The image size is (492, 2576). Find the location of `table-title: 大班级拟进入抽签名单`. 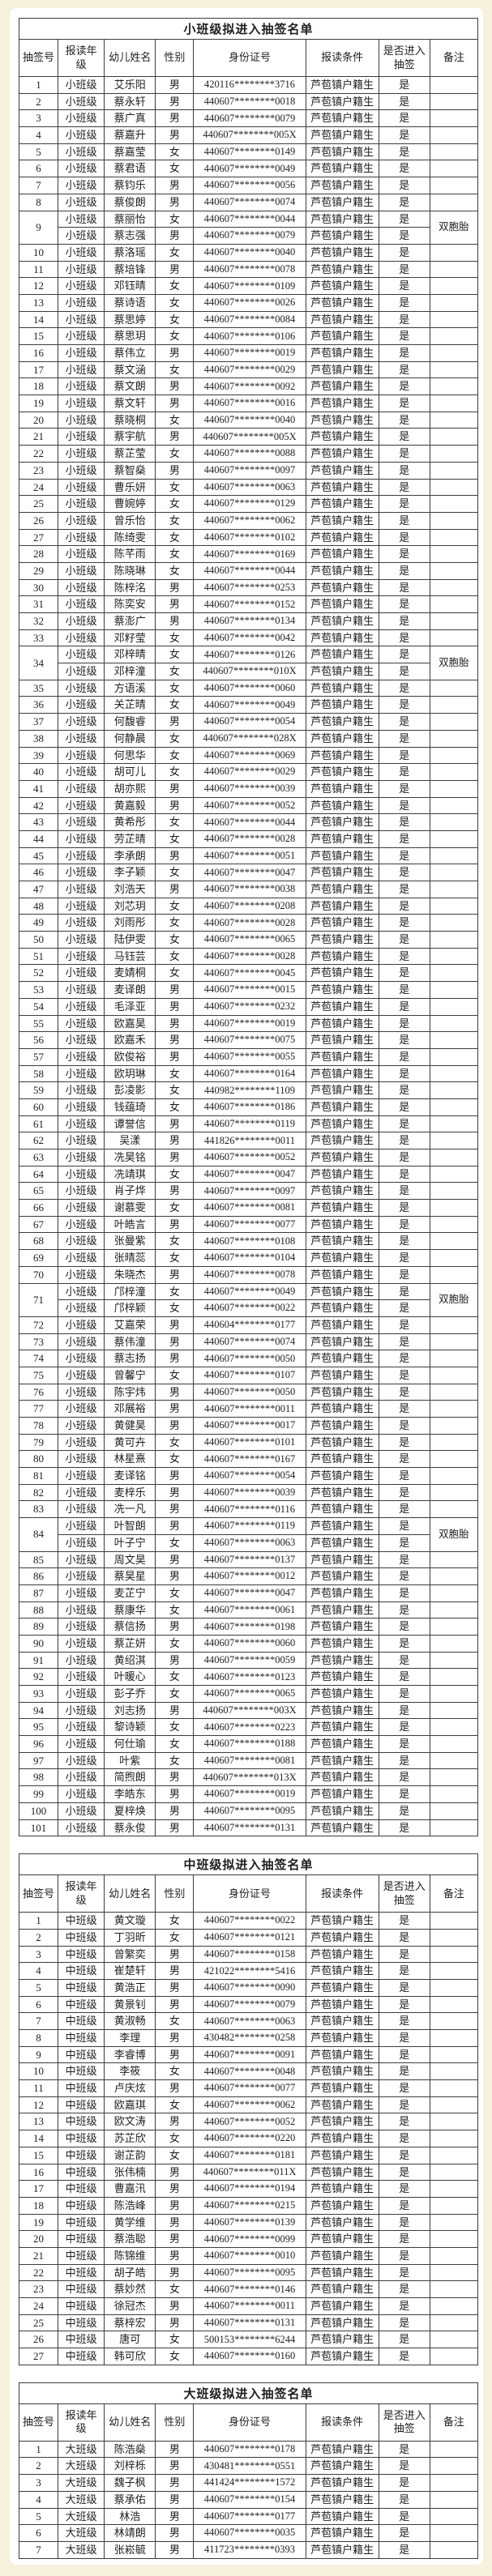

table-title: 大班级拟进入抽签名单 is located at coordinates (248, 2393).